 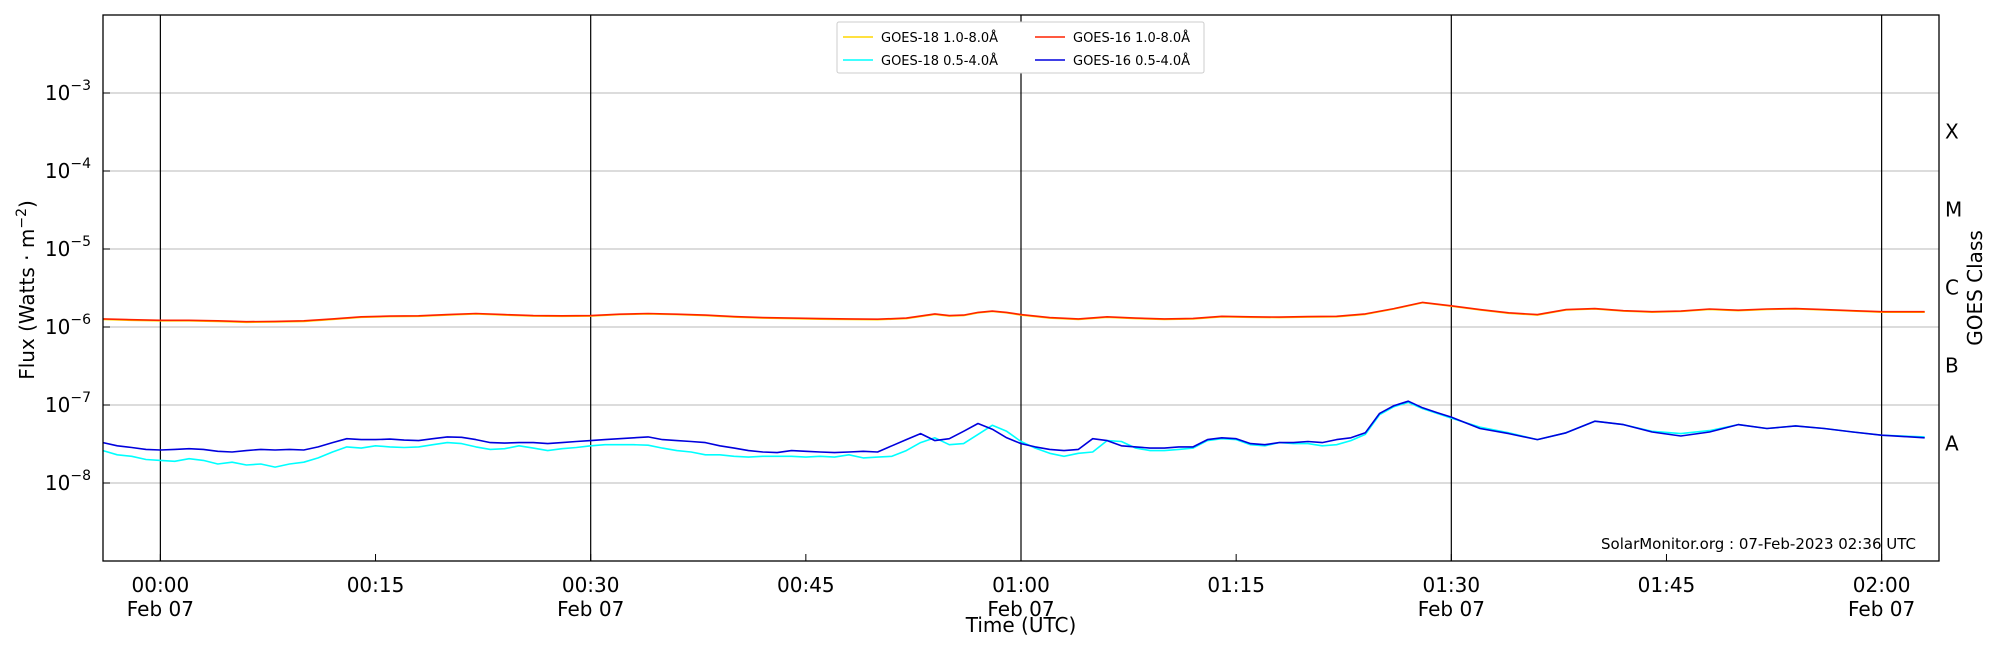 I want to click on goes-class-label: B, so click(x=1952, y=366).